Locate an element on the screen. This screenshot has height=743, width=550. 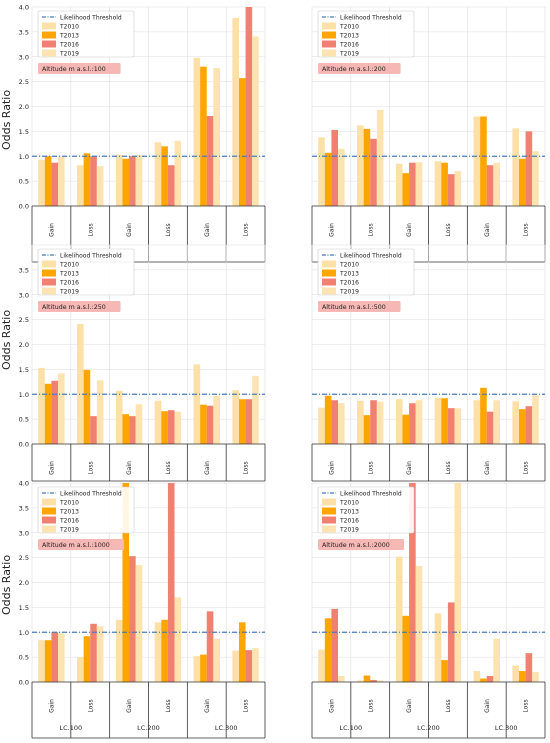
y-axis-labels: Odds Ratio Odds Ratio Odds Ratio is located at coordinates (6, 352).